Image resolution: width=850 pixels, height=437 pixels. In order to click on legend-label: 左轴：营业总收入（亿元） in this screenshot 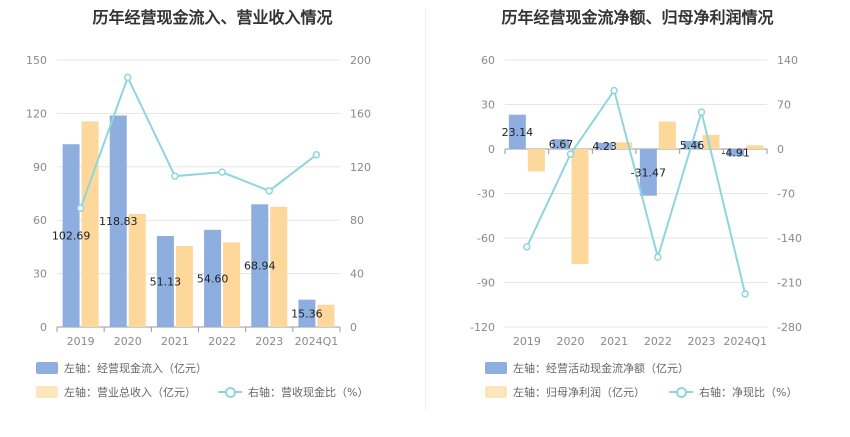, I will do `click(130, 392)`.